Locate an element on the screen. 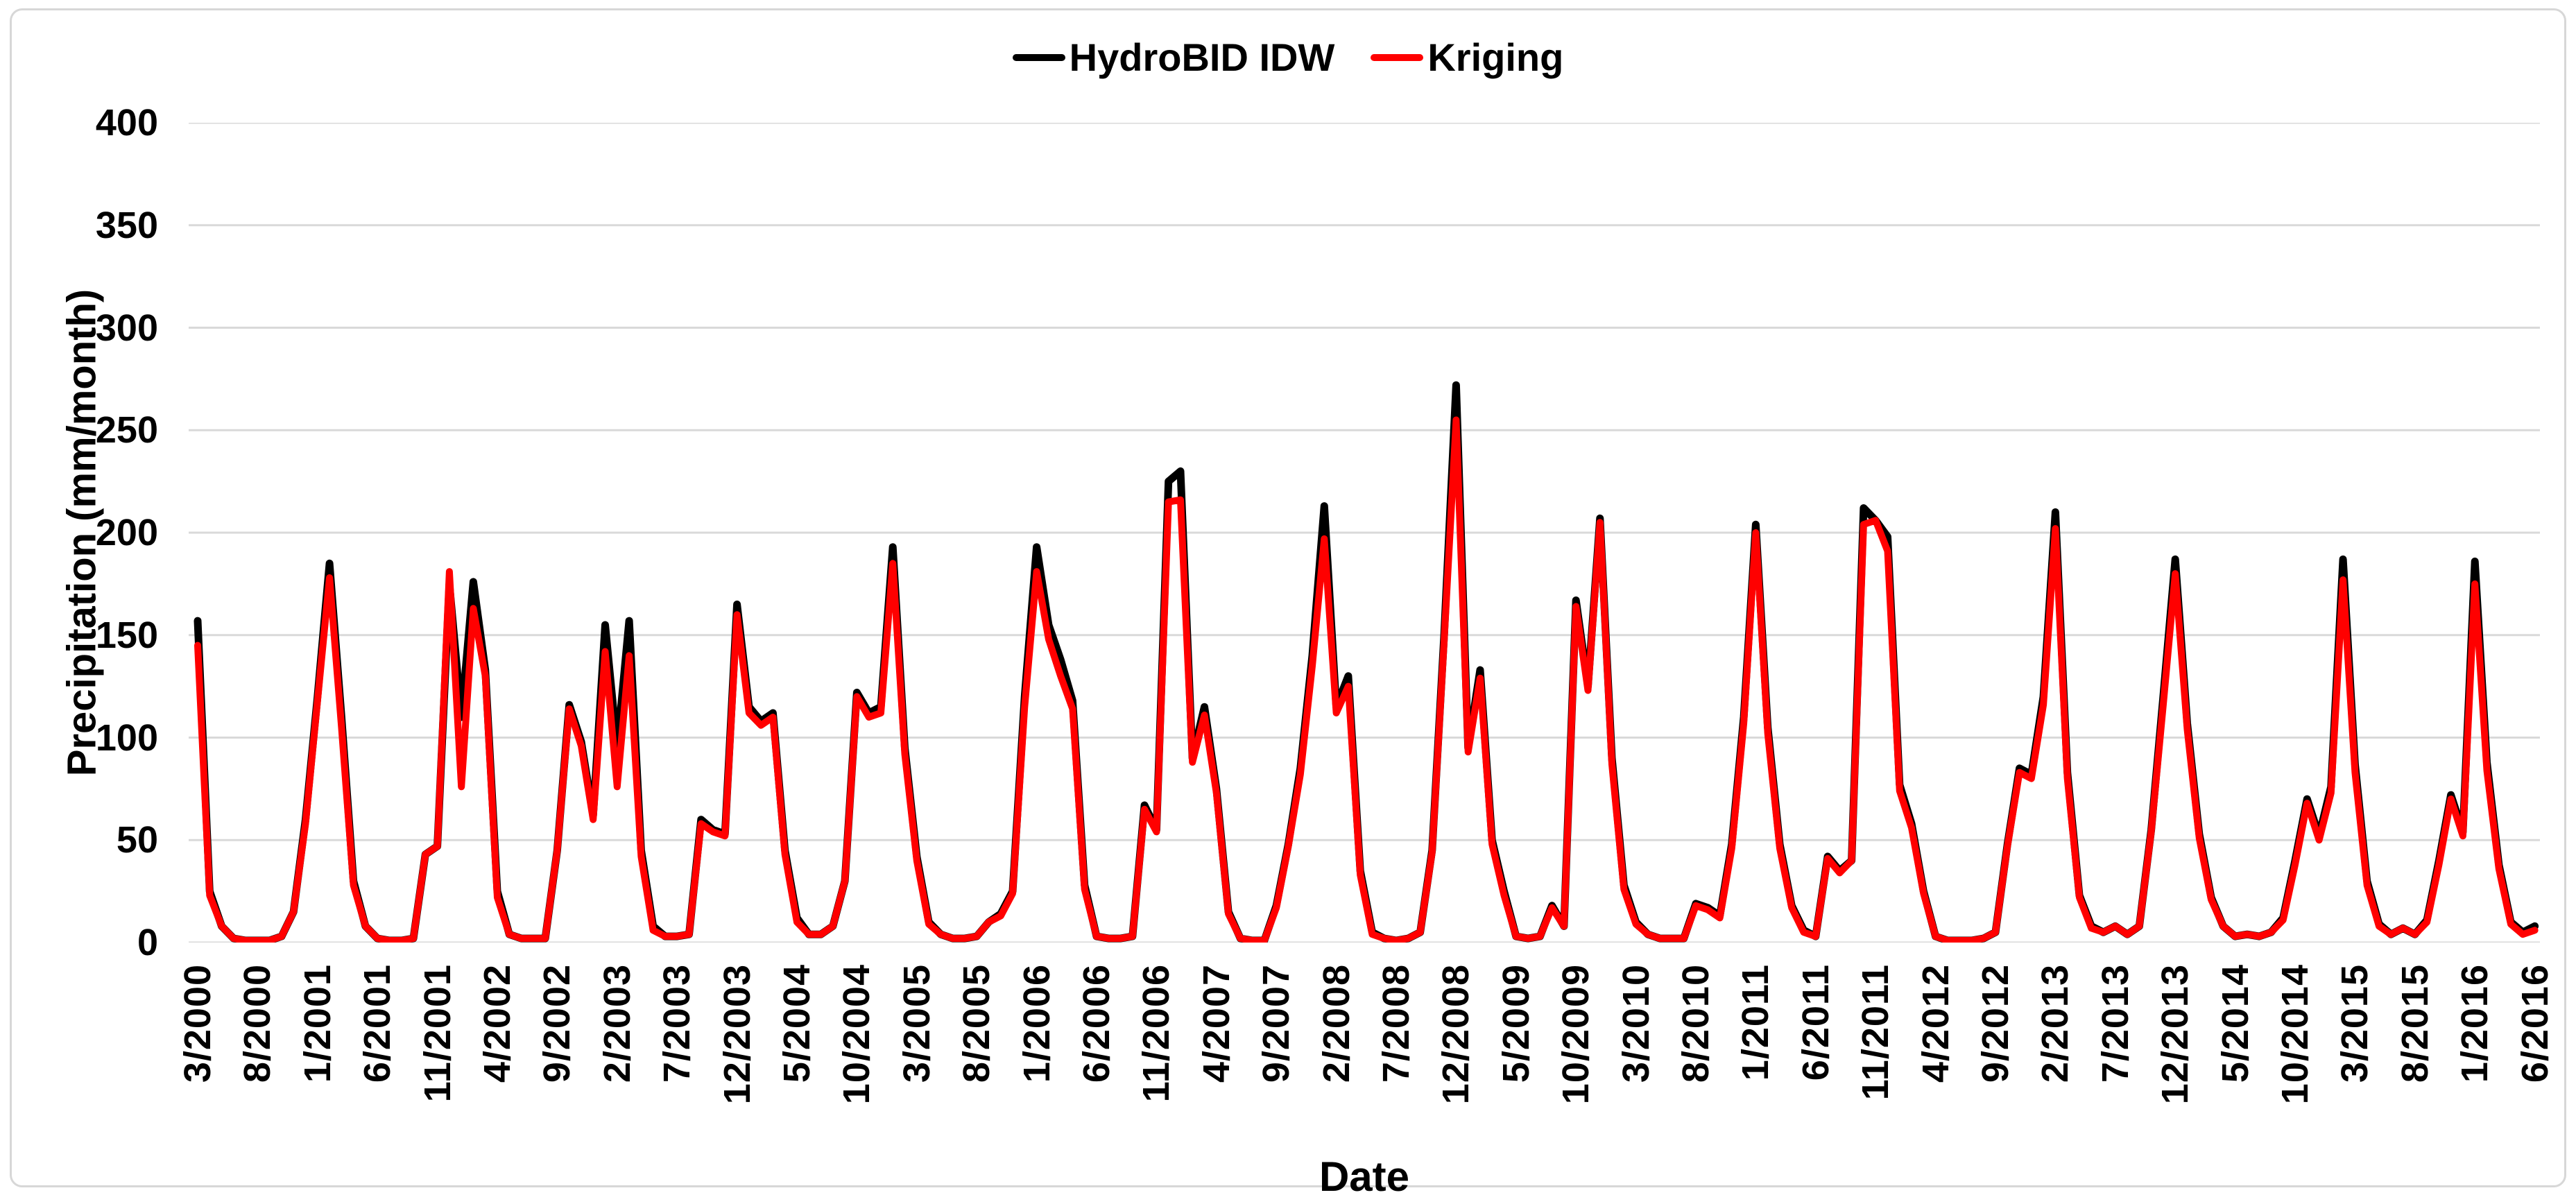  x-tick-label-9-2007: 9/2007 is located at coordinates (1276, 1023).